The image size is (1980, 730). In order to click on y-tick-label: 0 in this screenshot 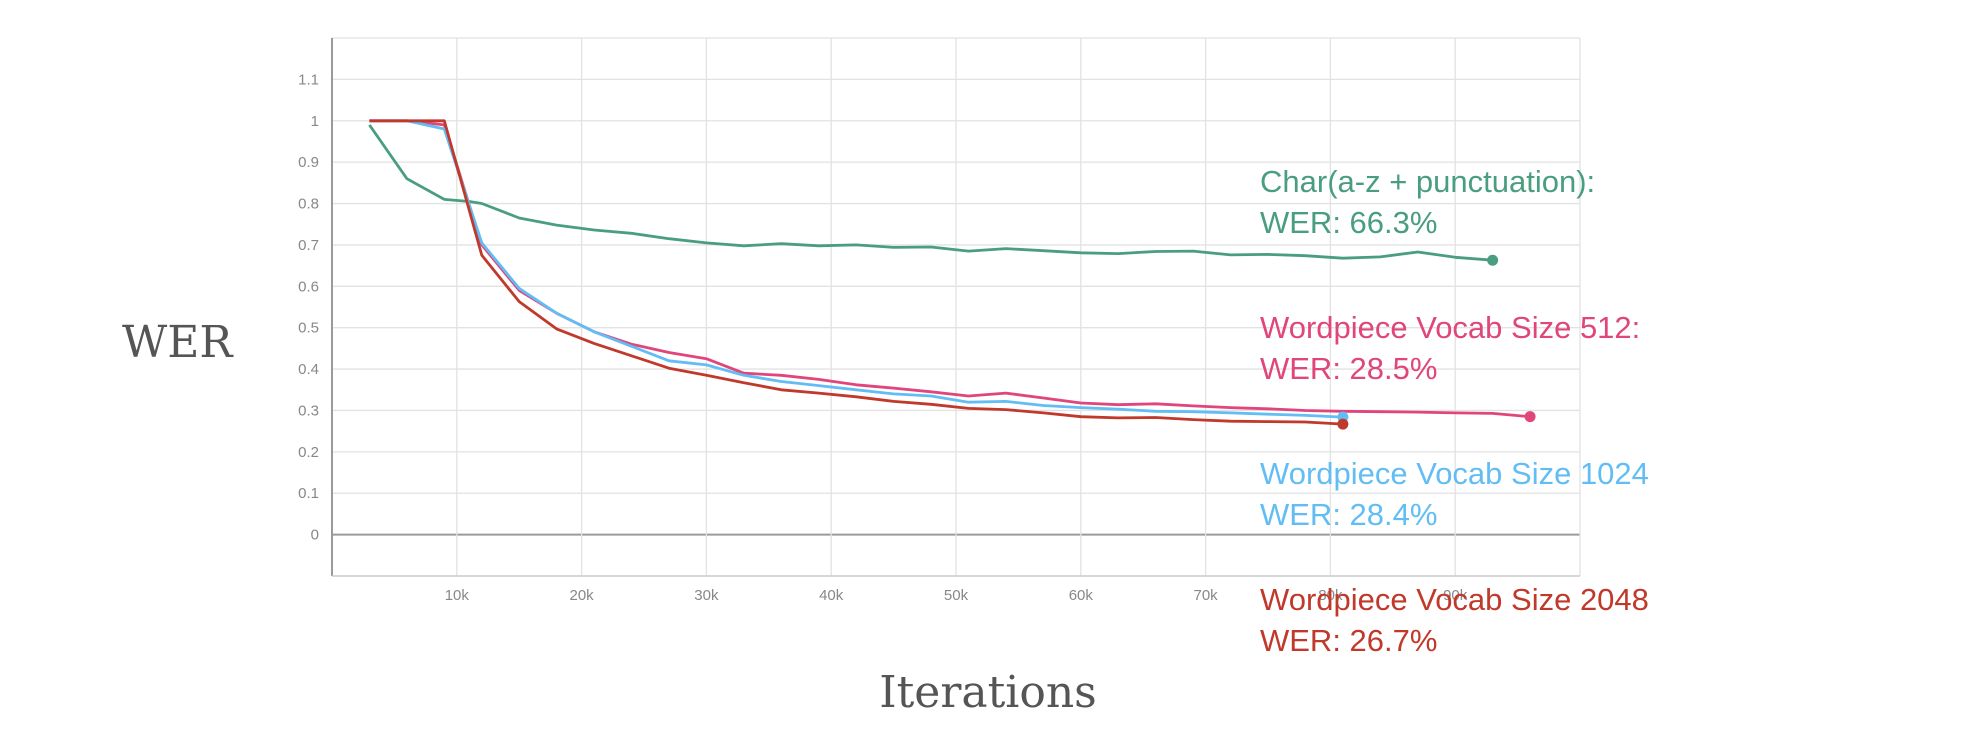, I will do `click(315, 535)`.